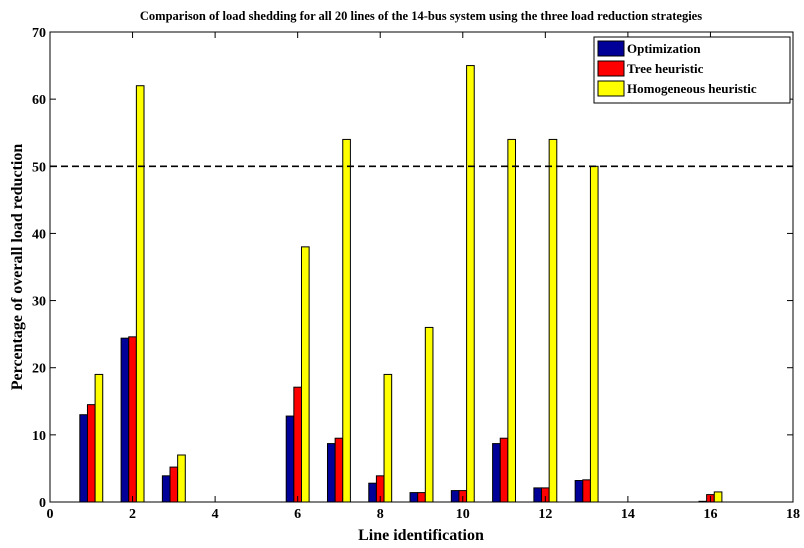 The image size is (804, 548). I want to click on x-tick-label: 0, so click(50, 514).